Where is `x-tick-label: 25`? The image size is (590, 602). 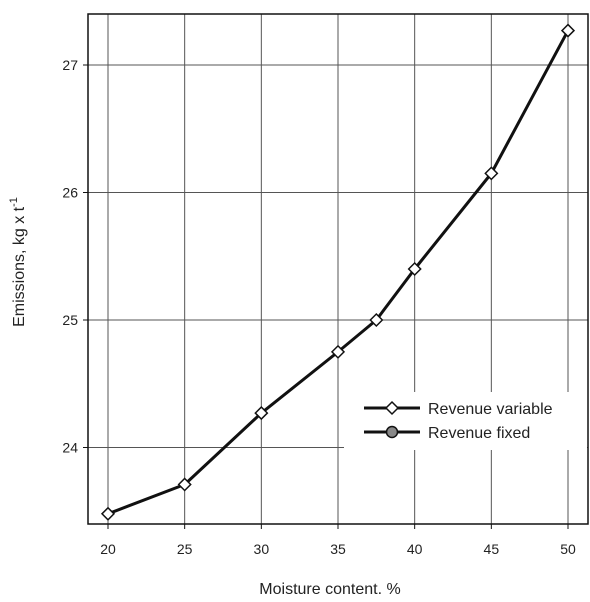 x-tick-label: 25 is located at coordinates (185, 549).